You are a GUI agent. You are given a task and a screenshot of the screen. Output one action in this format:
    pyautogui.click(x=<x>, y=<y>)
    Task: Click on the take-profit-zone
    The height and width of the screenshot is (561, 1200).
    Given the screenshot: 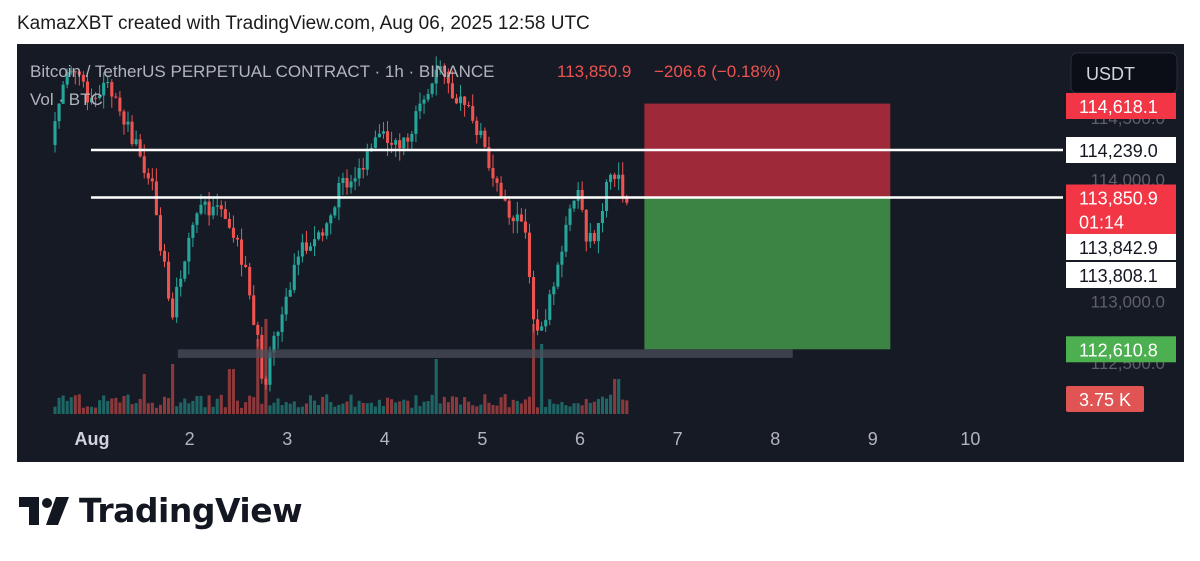 What is the action you would take?
    pyautogui.click(x=767, y=273)
    